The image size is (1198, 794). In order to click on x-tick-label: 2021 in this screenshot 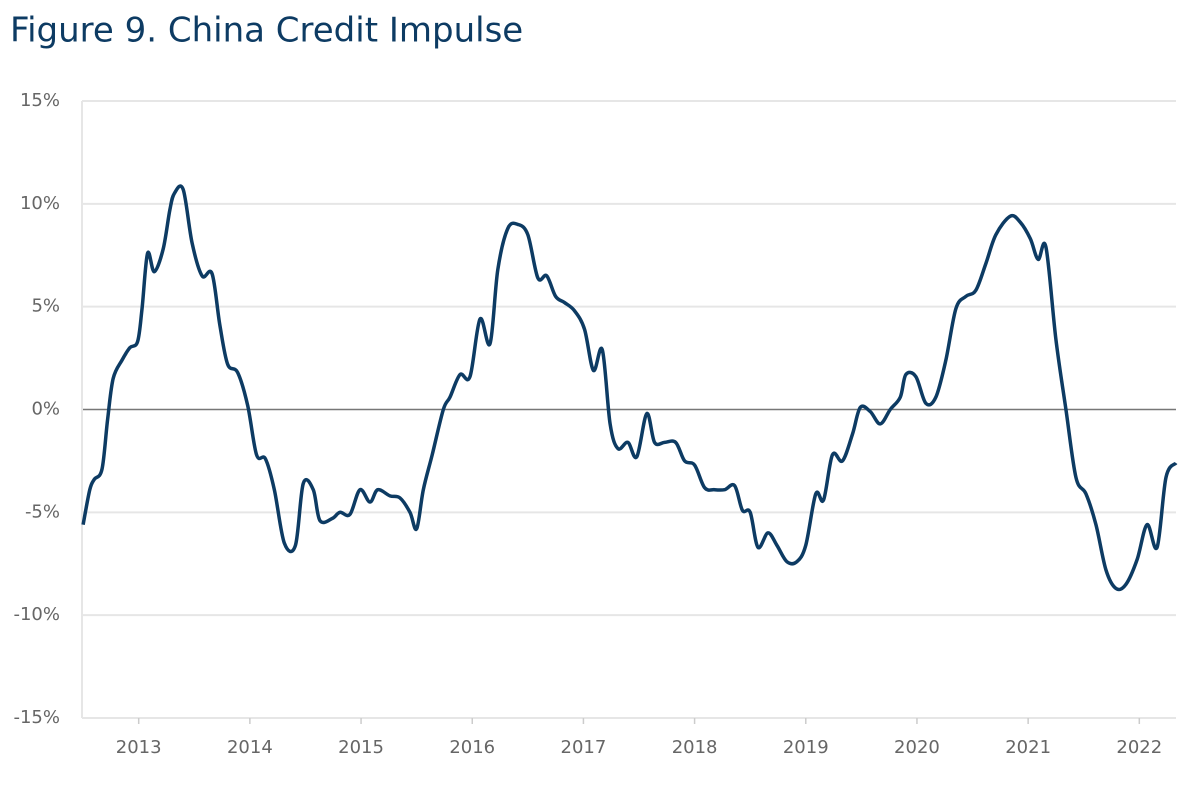, I will do `click(1028, 747)`.